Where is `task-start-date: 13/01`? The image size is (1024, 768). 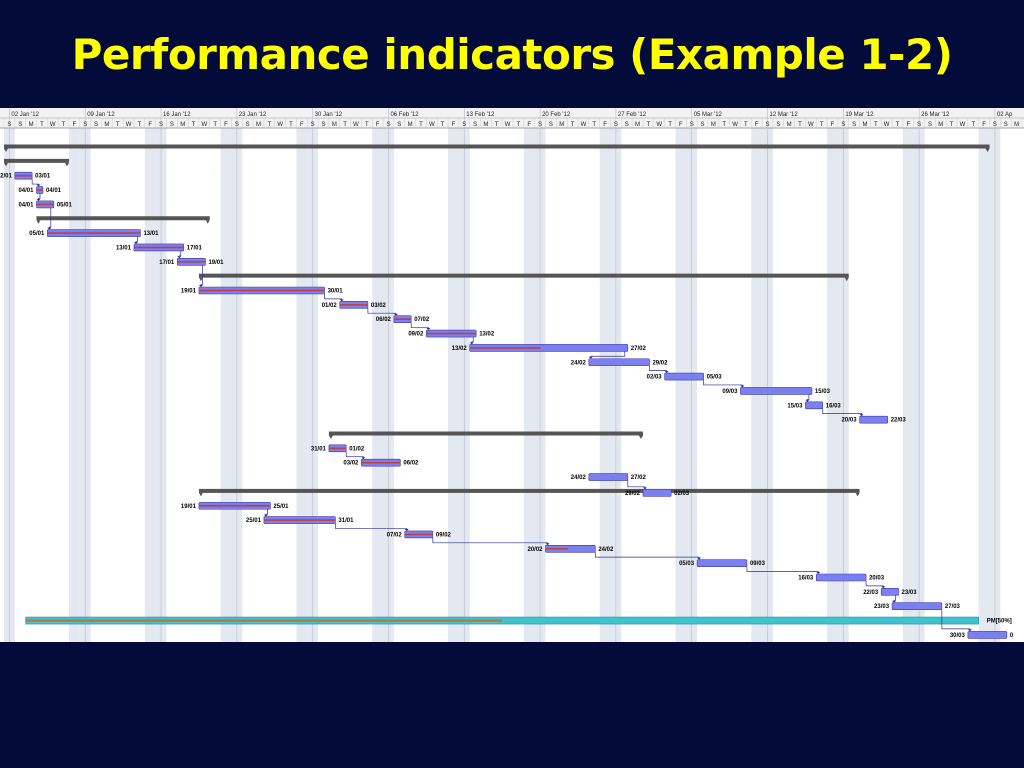
task-start-date: 13/01 is located at coordinates (124, 248).